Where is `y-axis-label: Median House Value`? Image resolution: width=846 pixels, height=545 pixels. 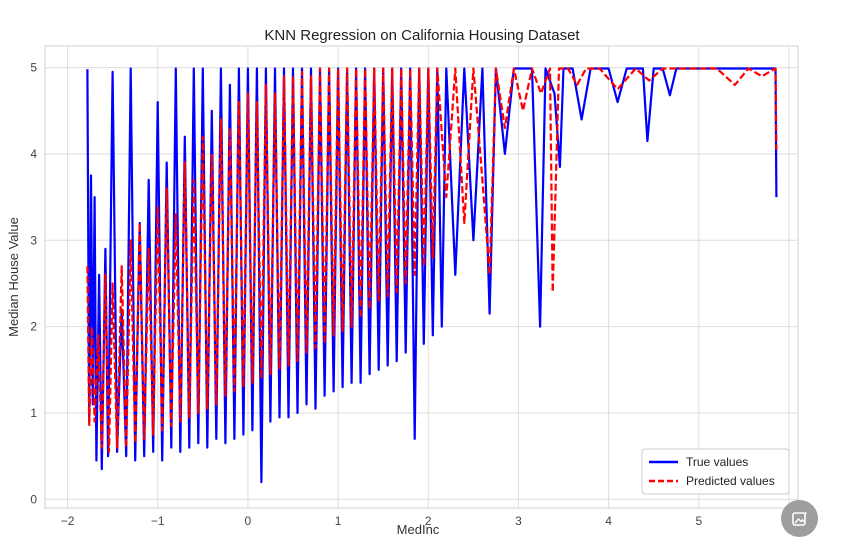 y-axis-label: Median House Value is located at coordinates (13, 277).